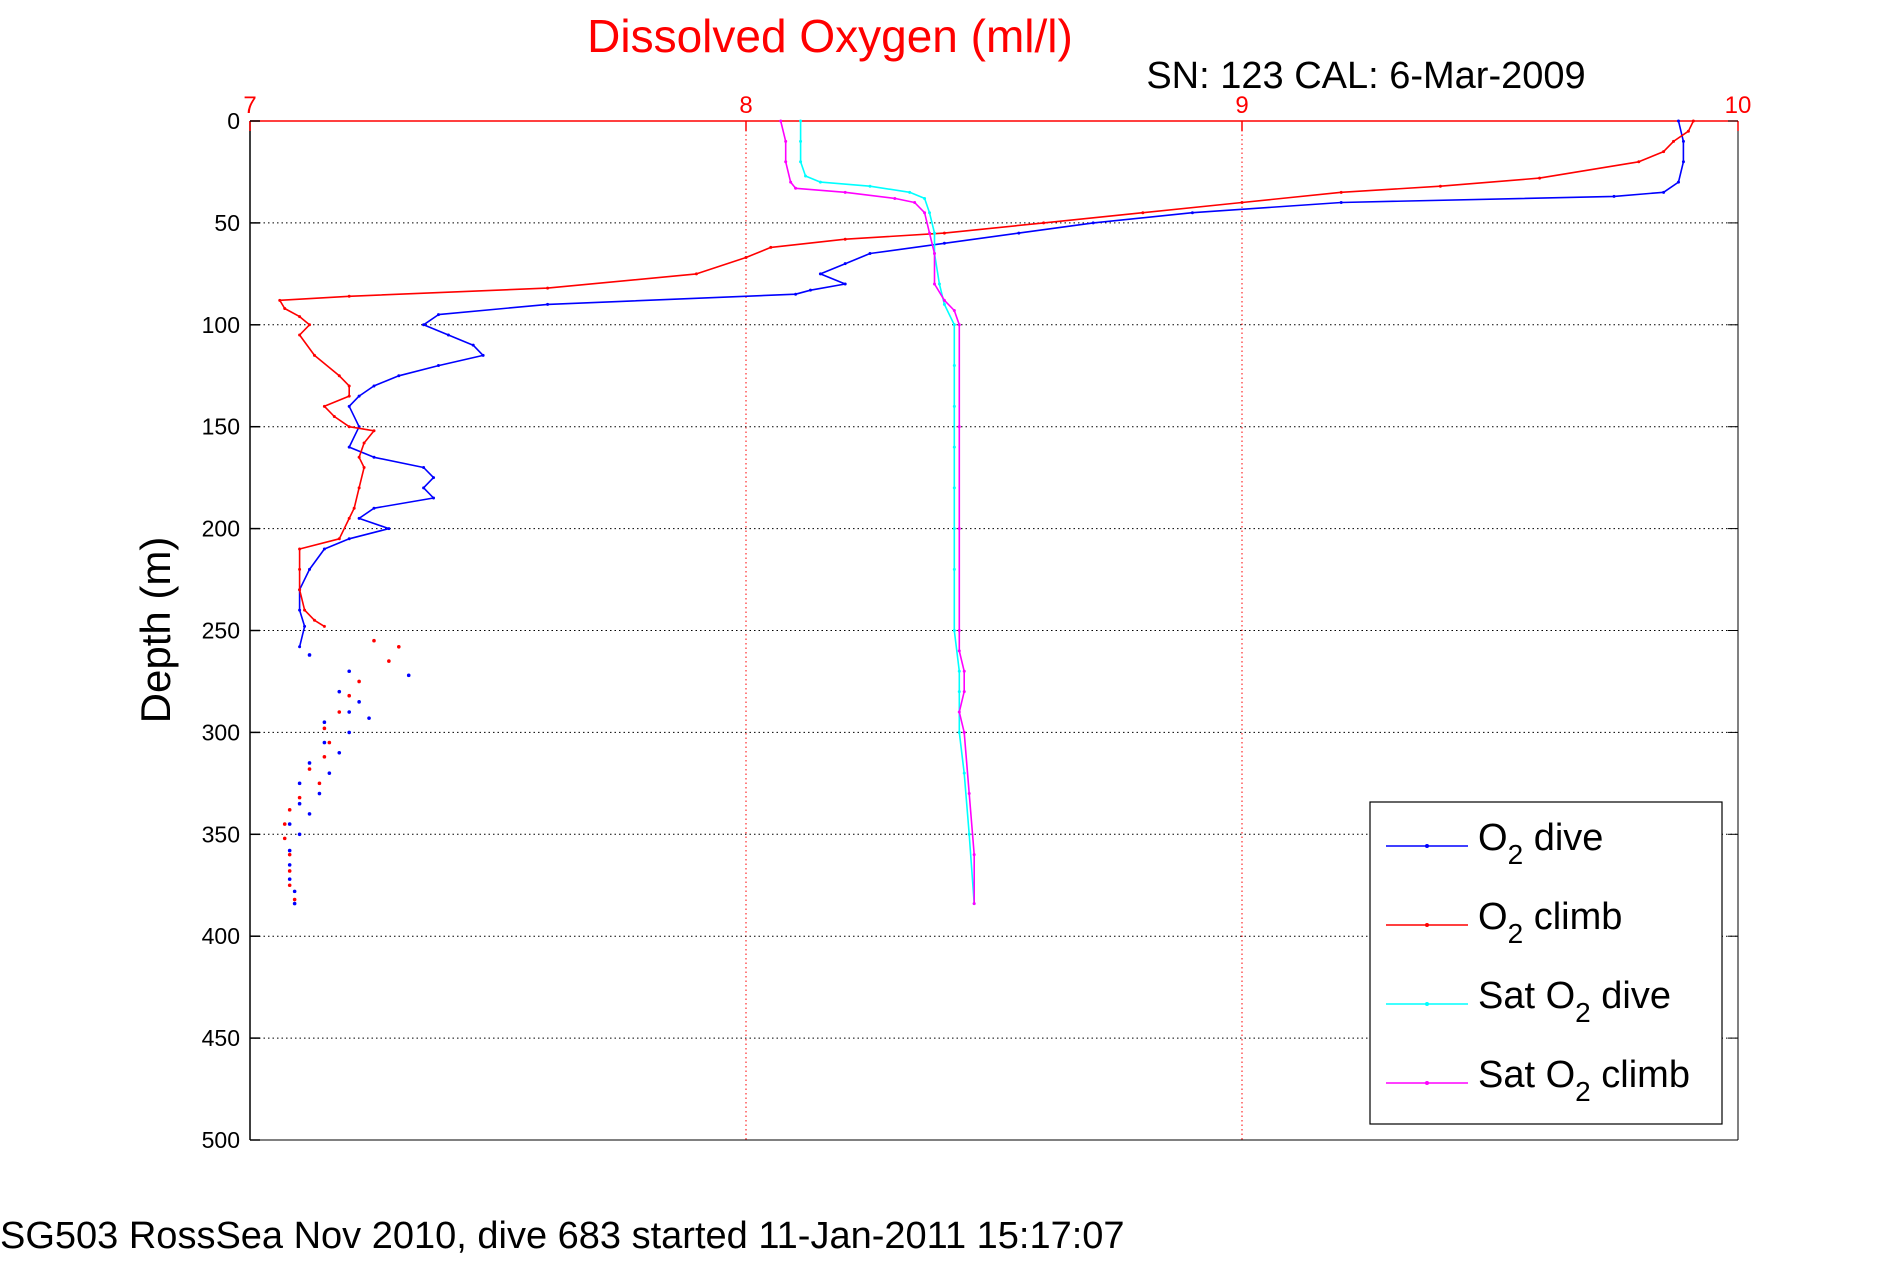 This screenshot has width=1891, height=1262. I want to click on legend-marker-o2-dive, so click(1427, 846).